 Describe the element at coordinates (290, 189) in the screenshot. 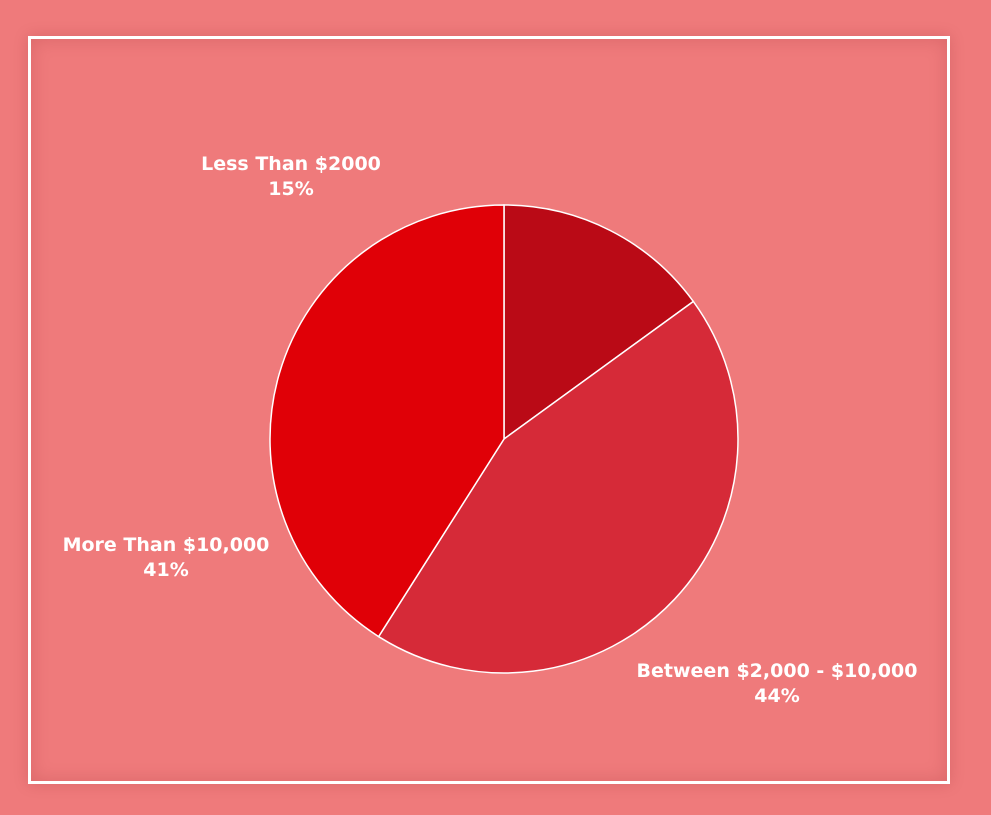

I see `slice-value-label: 15%` at that location.